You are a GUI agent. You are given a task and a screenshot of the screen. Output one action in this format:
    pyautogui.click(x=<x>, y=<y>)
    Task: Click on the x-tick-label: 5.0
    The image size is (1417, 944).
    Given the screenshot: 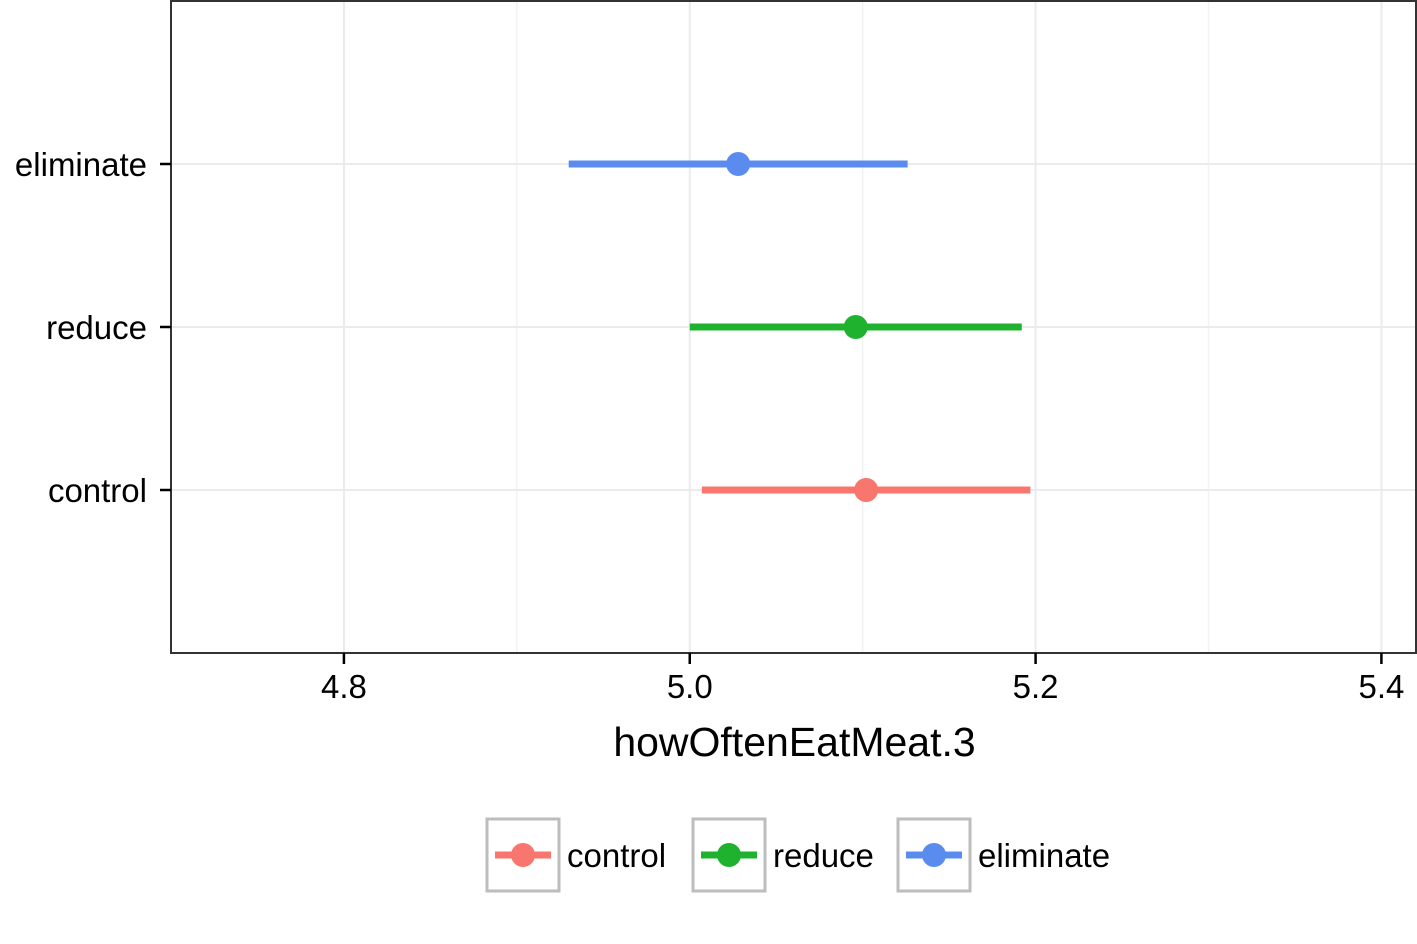 What is the action you would take?
    pyautogui.click(x=690, y=686)
    